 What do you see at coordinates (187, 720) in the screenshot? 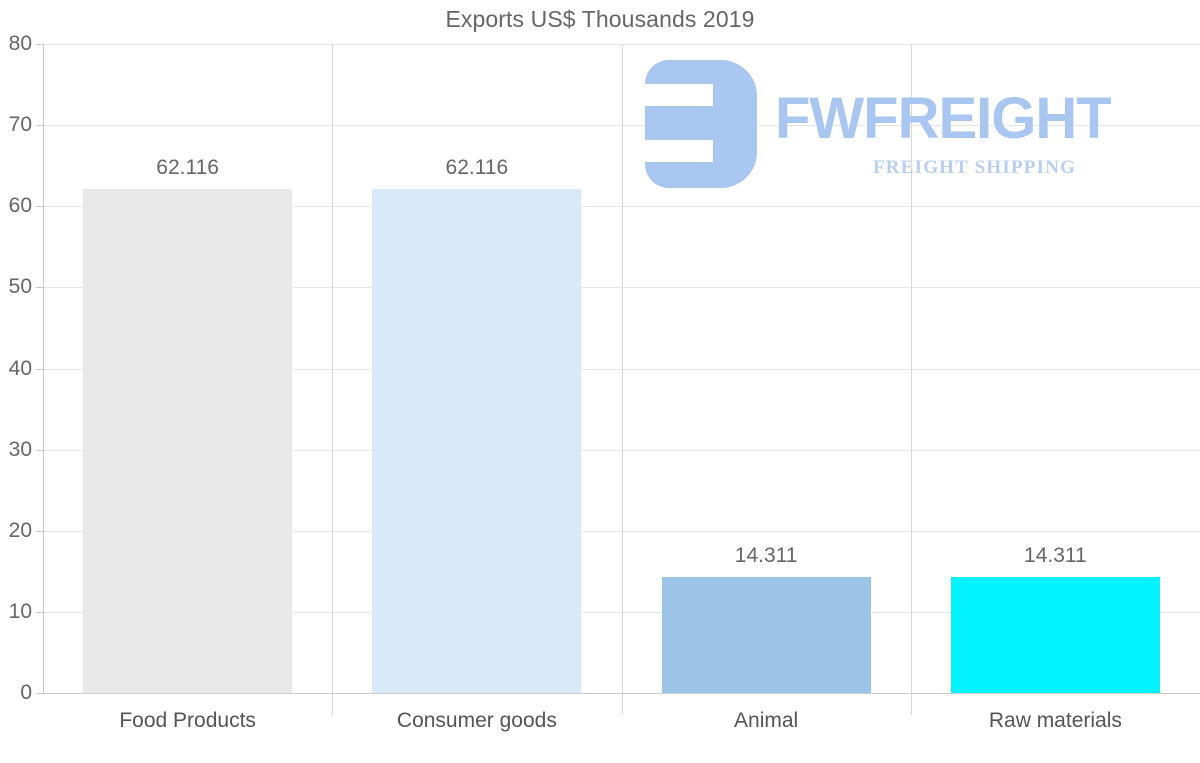
I see `x-axis-category-label: Food Products` at bounding box center [187, 720].